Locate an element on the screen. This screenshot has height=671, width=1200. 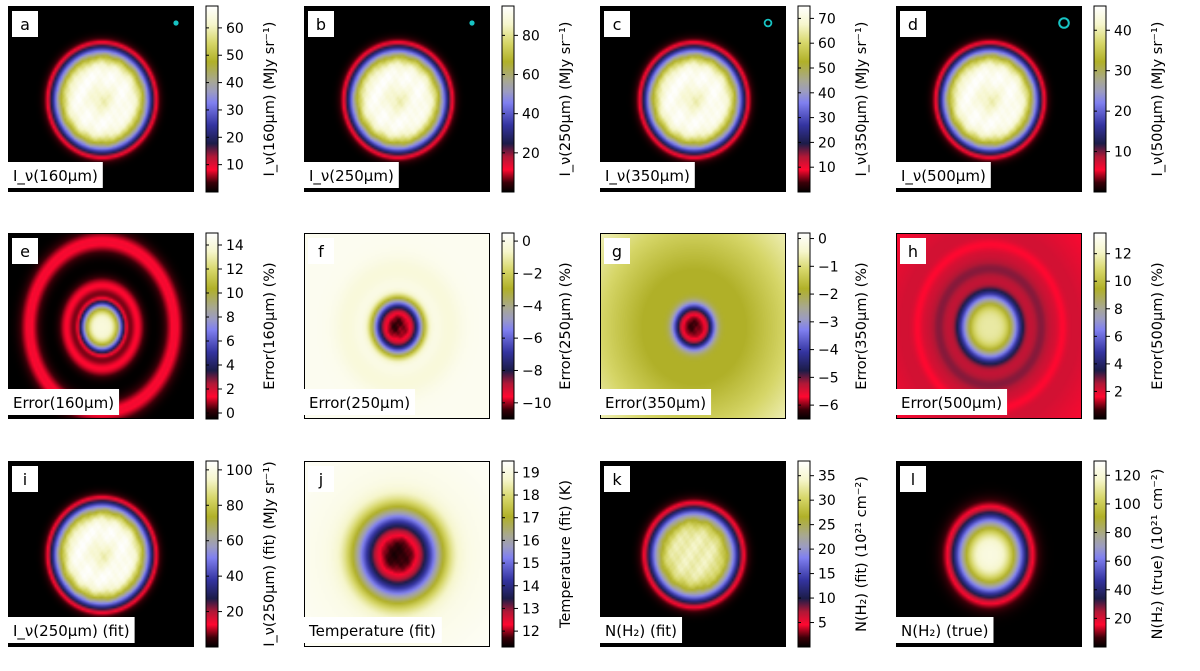
colorbar-title: Error(160μm) (%) is located at coordinates (270, 325).